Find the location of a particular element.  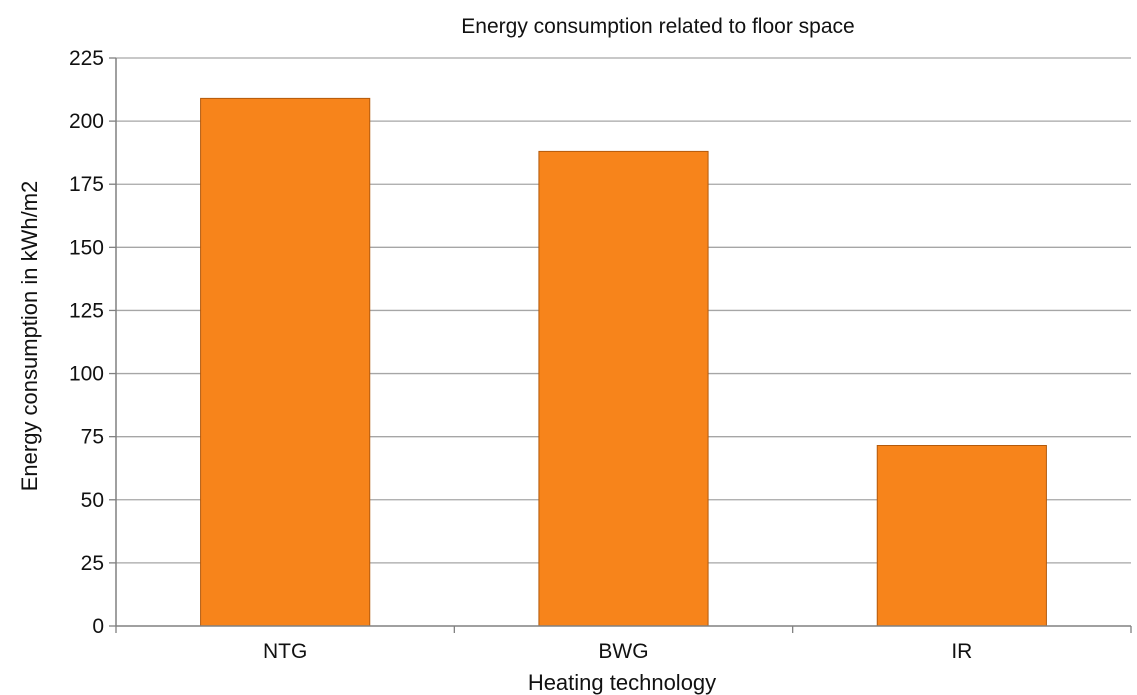

y-tick-label: 0 is located at coordinates (98, 626).